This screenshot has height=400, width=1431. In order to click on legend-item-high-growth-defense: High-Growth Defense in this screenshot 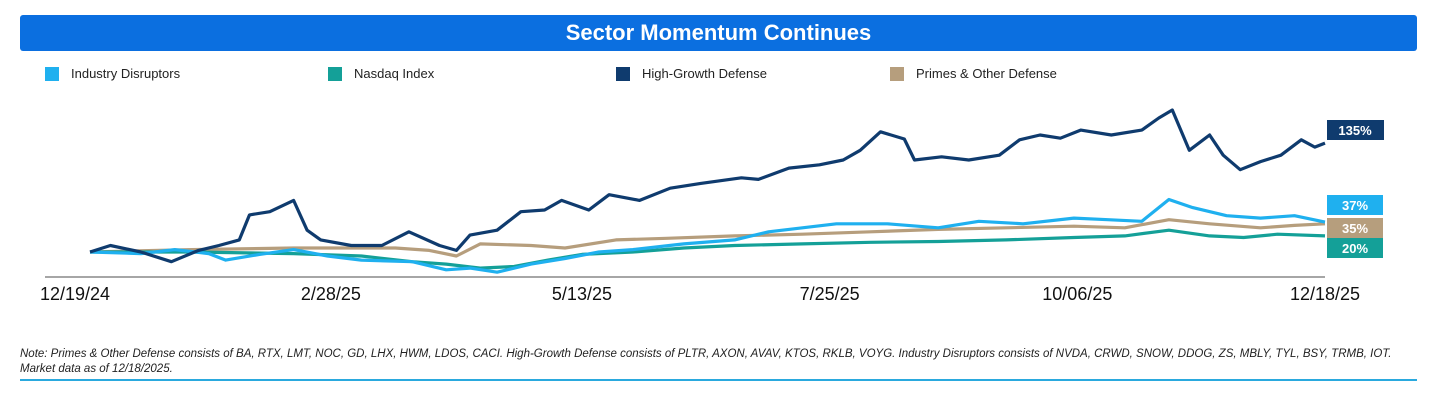, I will do `click(691, 73)`.